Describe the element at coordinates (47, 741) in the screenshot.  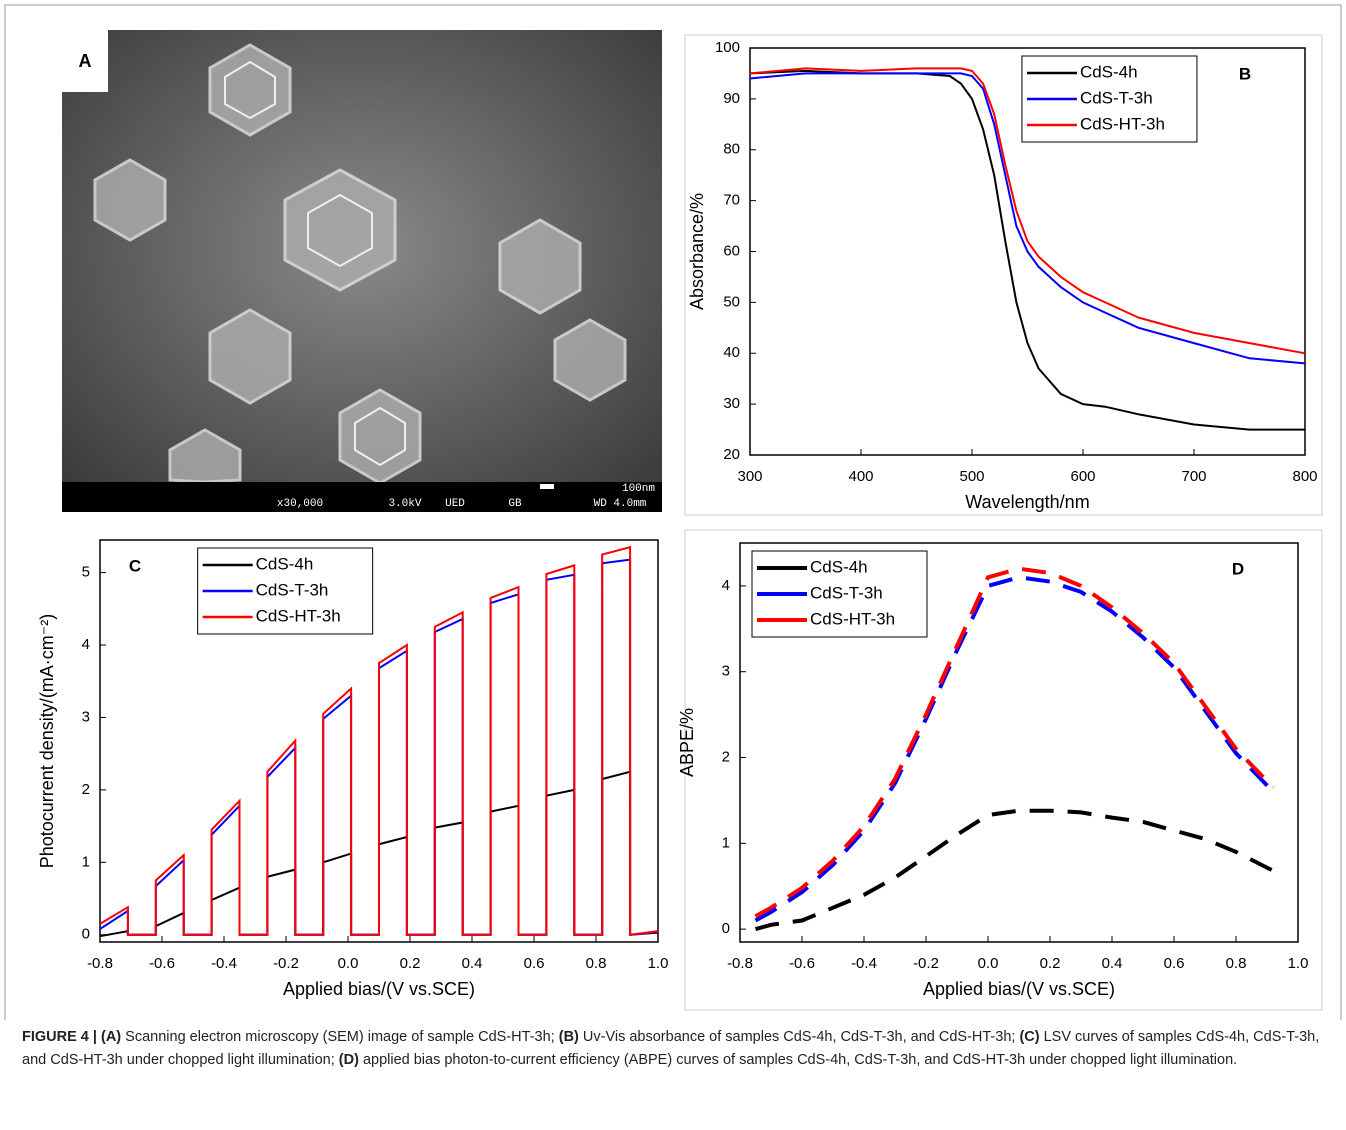
I see `y-axis-label: Photocurrent density/(mA·cm⁻²)` at that location.